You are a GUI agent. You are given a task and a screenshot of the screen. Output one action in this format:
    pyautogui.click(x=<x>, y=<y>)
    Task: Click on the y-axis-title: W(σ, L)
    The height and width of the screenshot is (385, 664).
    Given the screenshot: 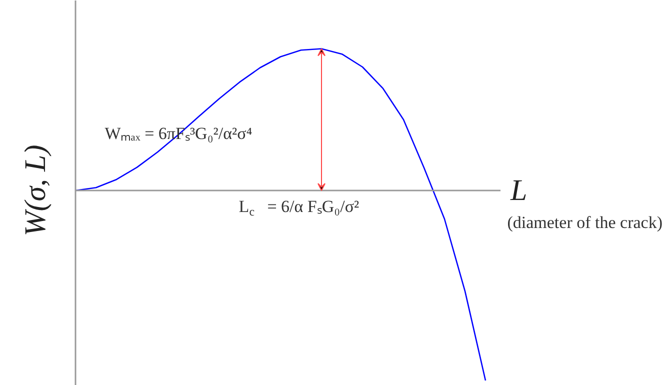 What is the action you would take?
    pyautogui.click(x=35, y=190)
    